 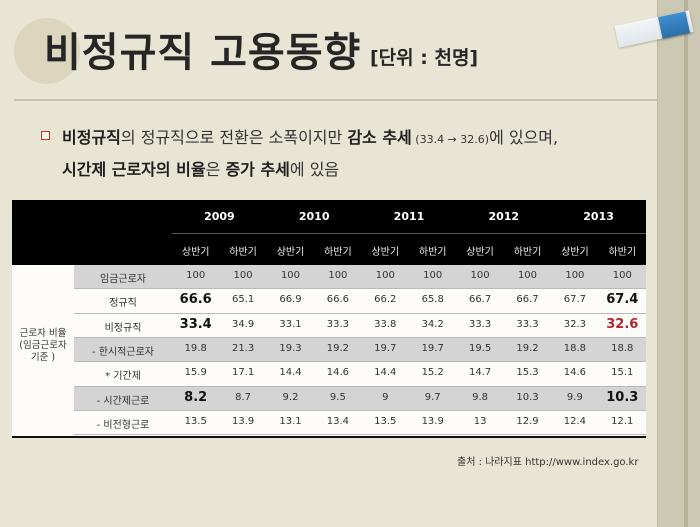 What do you see at coordinates (480, 397) in the screenshot?
I see `table-cell: 9.8` at bounding box center [480, 397].